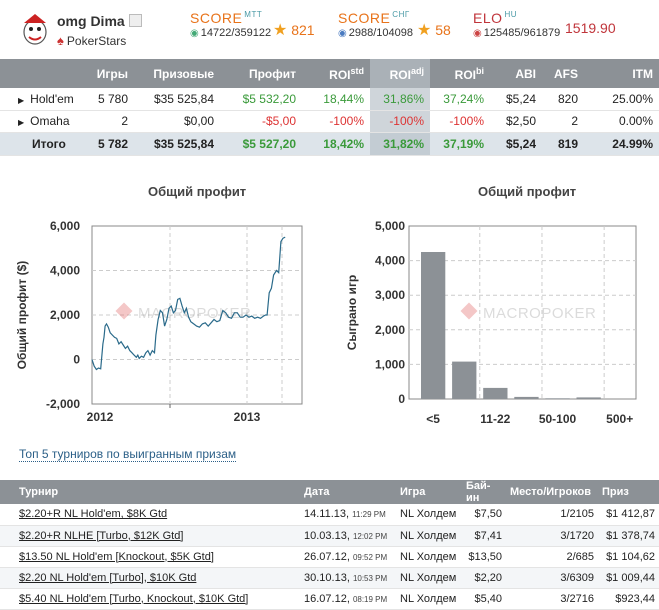 The width and height of the screenshot is (659, 610). I want to click on col-game: Игра, so click(429, 492).